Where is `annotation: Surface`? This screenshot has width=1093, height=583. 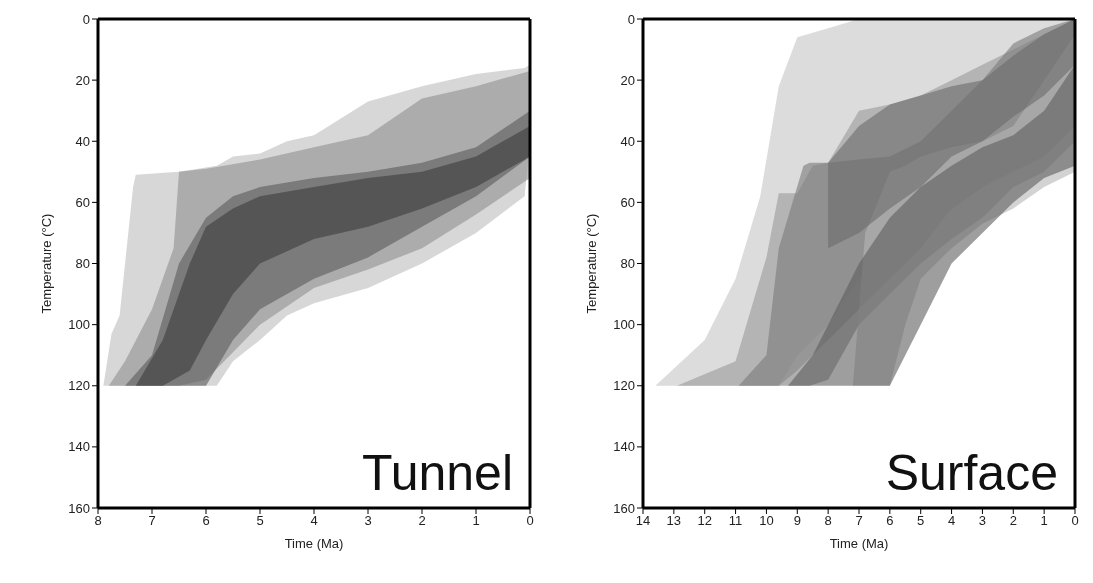 annotation: Surface is located at coordinates (971, 473).